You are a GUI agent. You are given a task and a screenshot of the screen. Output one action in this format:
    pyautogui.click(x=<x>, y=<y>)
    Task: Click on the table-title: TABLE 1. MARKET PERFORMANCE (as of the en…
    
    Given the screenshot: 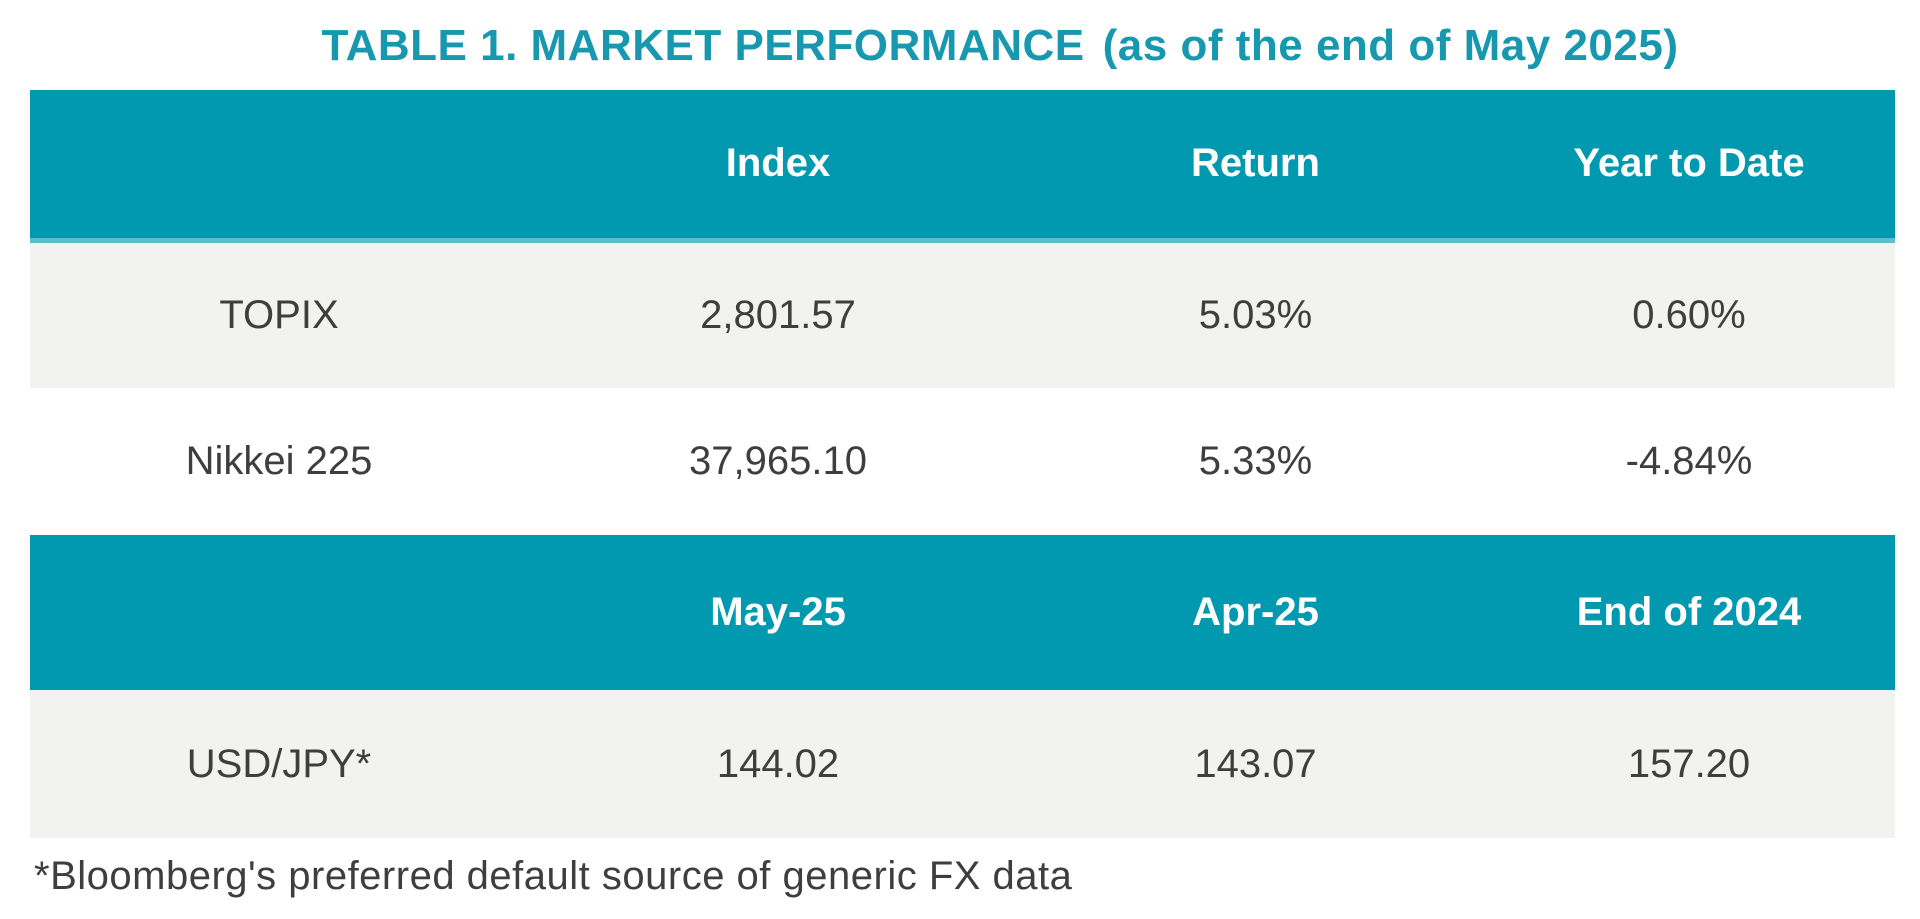 What is the action you would take?
    pyautogui.click(x=980, y=37)
    